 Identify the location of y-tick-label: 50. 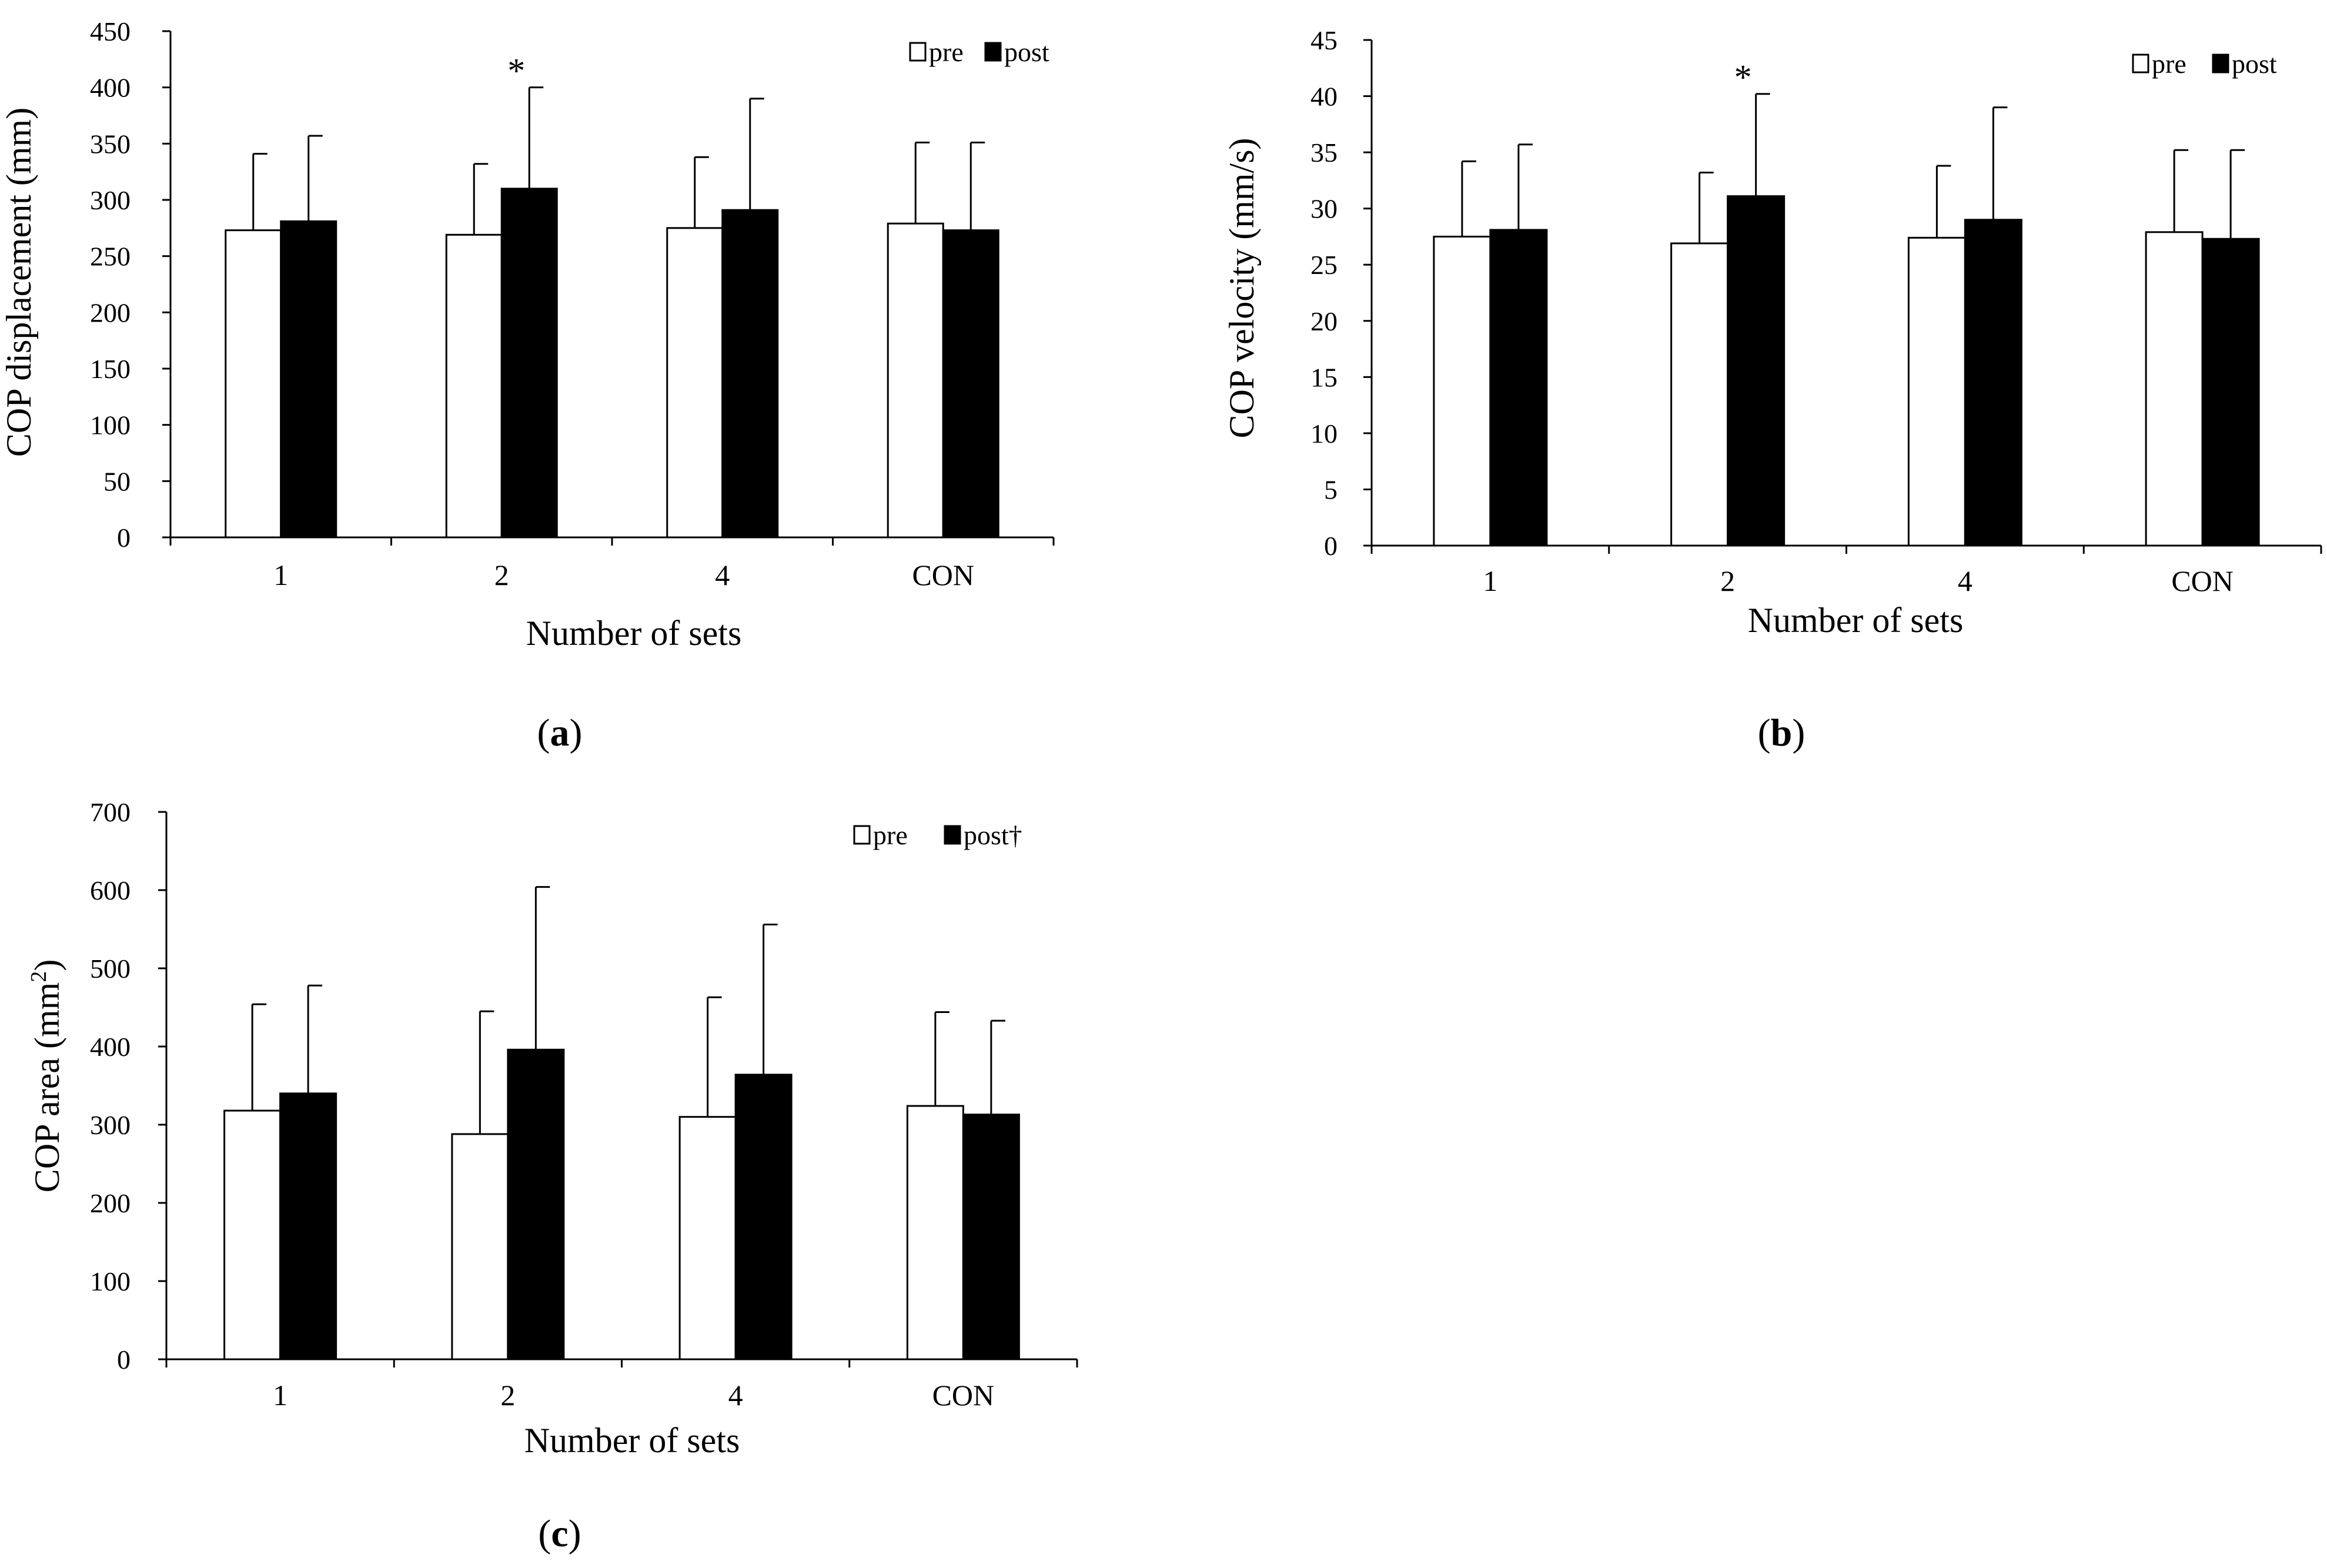
(117, 481).